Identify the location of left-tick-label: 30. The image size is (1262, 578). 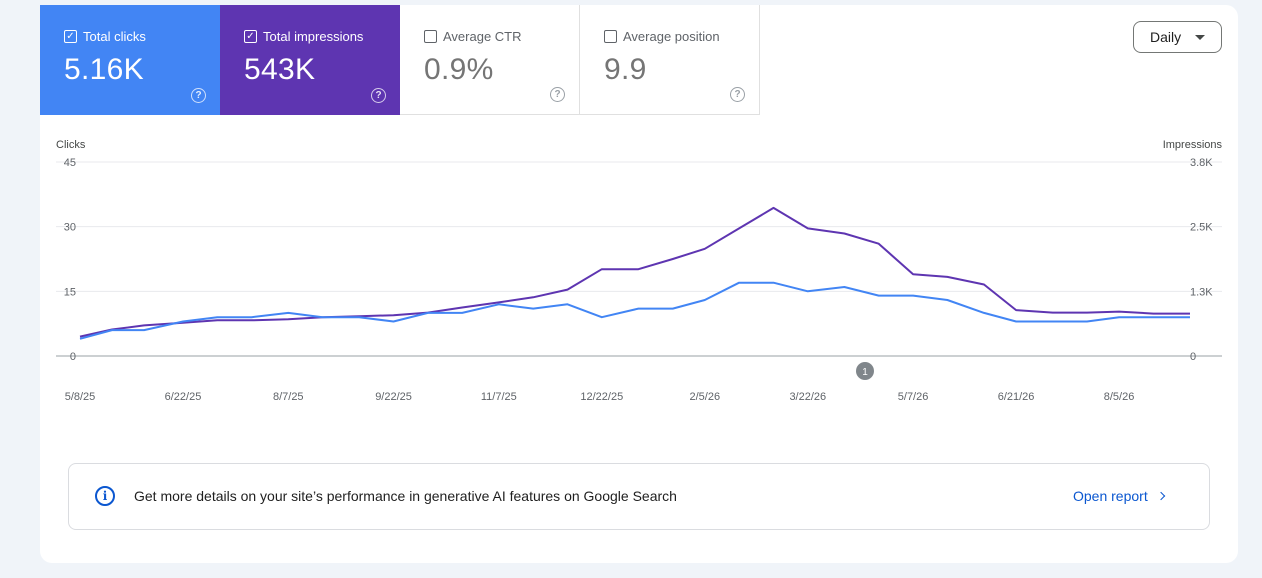
(70, 228).